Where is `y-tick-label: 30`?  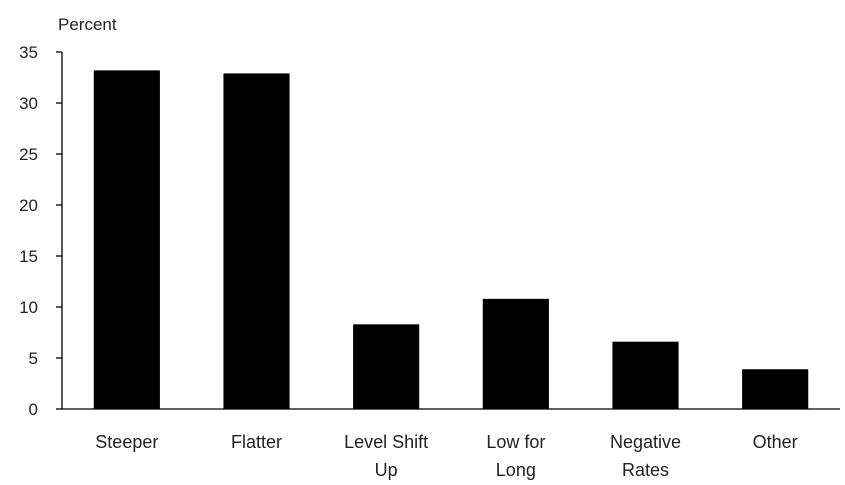 y-tick-label: 30 is located at coordinates (28, 103).